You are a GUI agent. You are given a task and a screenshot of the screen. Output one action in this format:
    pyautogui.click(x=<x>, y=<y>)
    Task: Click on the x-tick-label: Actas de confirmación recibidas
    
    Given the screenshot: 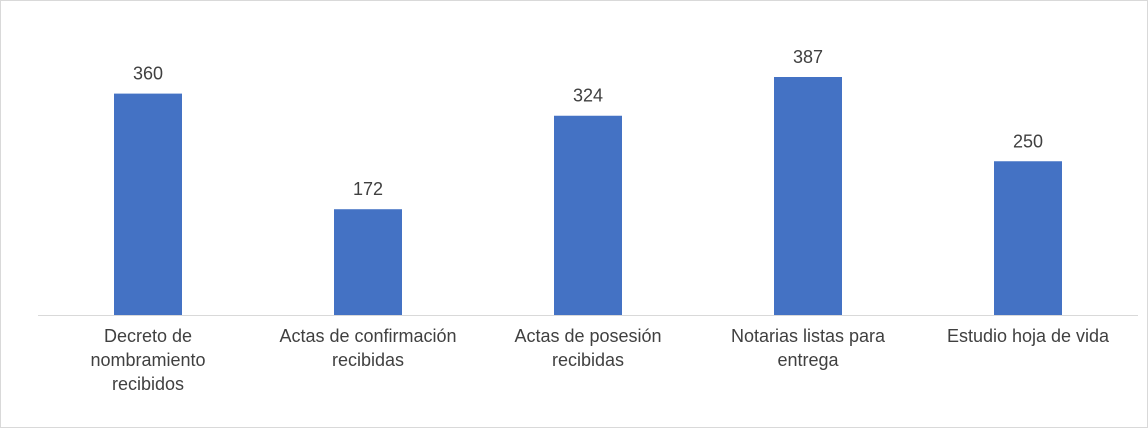 What is the action you would take?
    pyautogui.click(x=368, y=348)
    